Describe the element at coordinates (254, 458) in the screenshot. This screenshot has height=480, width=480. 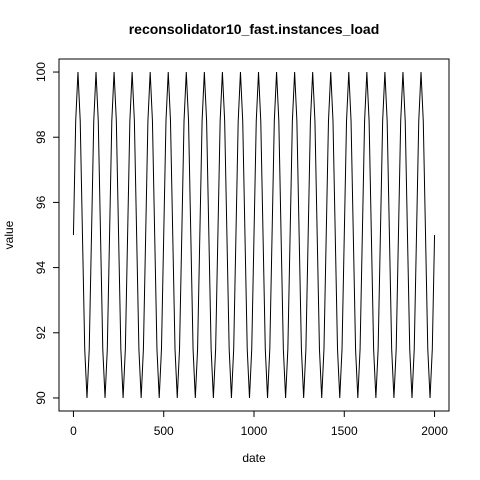
I see `x-axis-label: date` at that location.